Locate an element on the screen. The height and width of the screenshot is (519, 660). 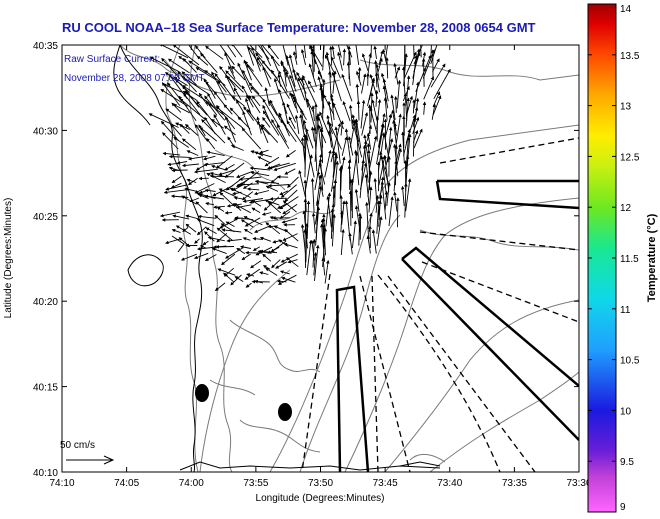
x-tick-label: 74:10 is located at coordinates (61, 483).